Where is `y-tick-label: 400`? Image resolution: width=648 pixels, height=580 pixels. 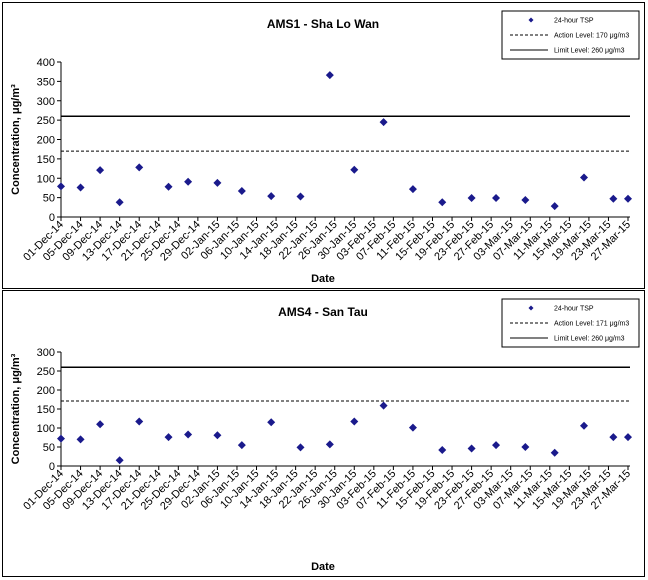
y-tick-label: 400 is located at coordinates (46, 63).